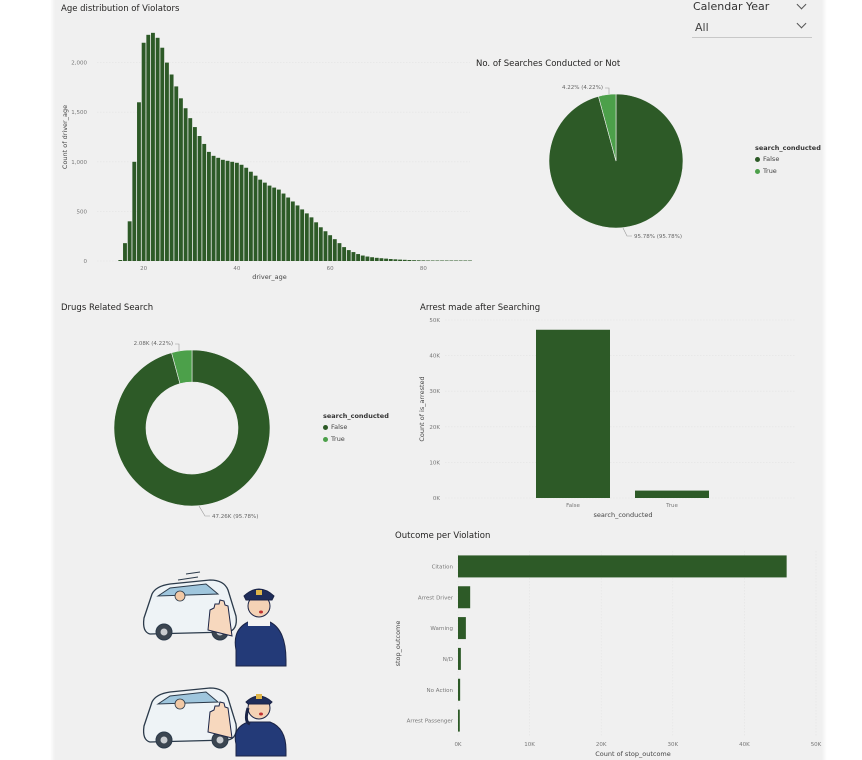 The image size is (862, 760). Describe the element at coordinates (573, 413) in the screenshot. I see `arrest-bar-false` at that location.